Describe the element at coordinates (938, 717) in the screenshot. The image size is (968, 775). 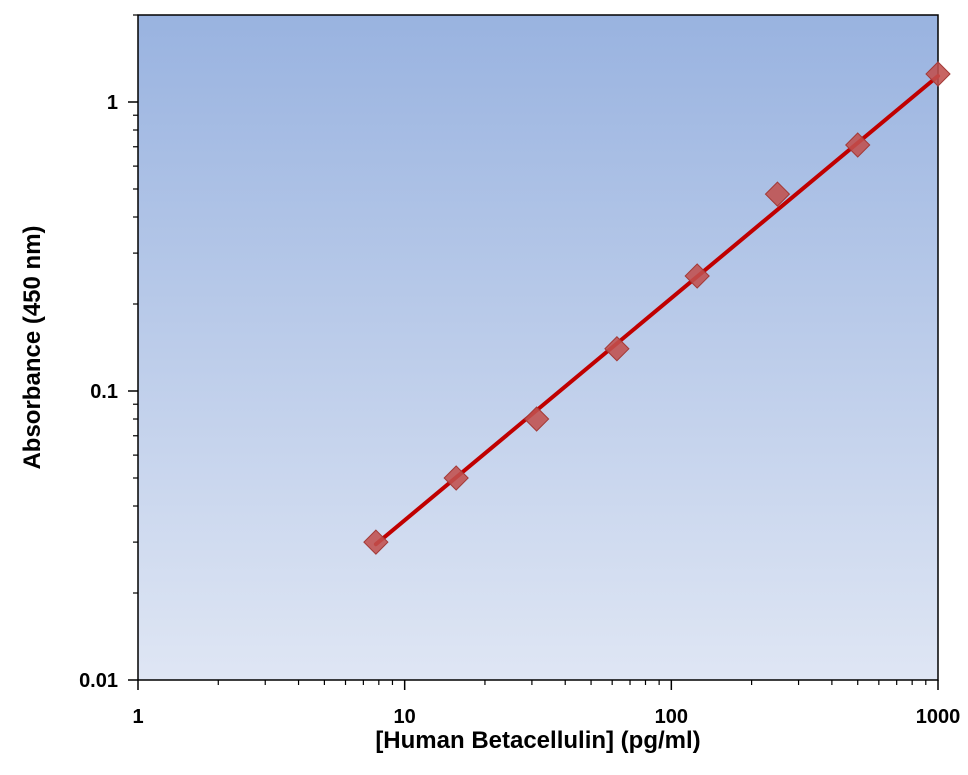
I see `x-tick-label: 1000` at that location.